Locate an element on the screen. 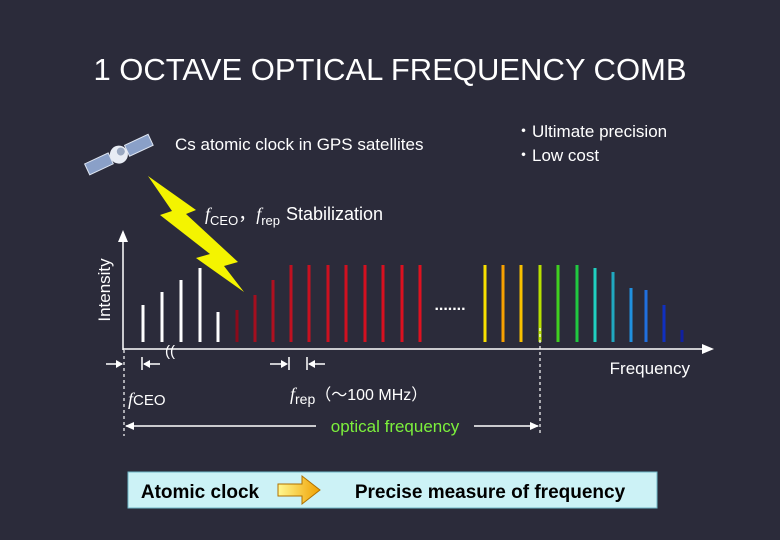 The image size is (780, 540). optical-frequency-label: optical frequency is located at coordinates (395, 426).